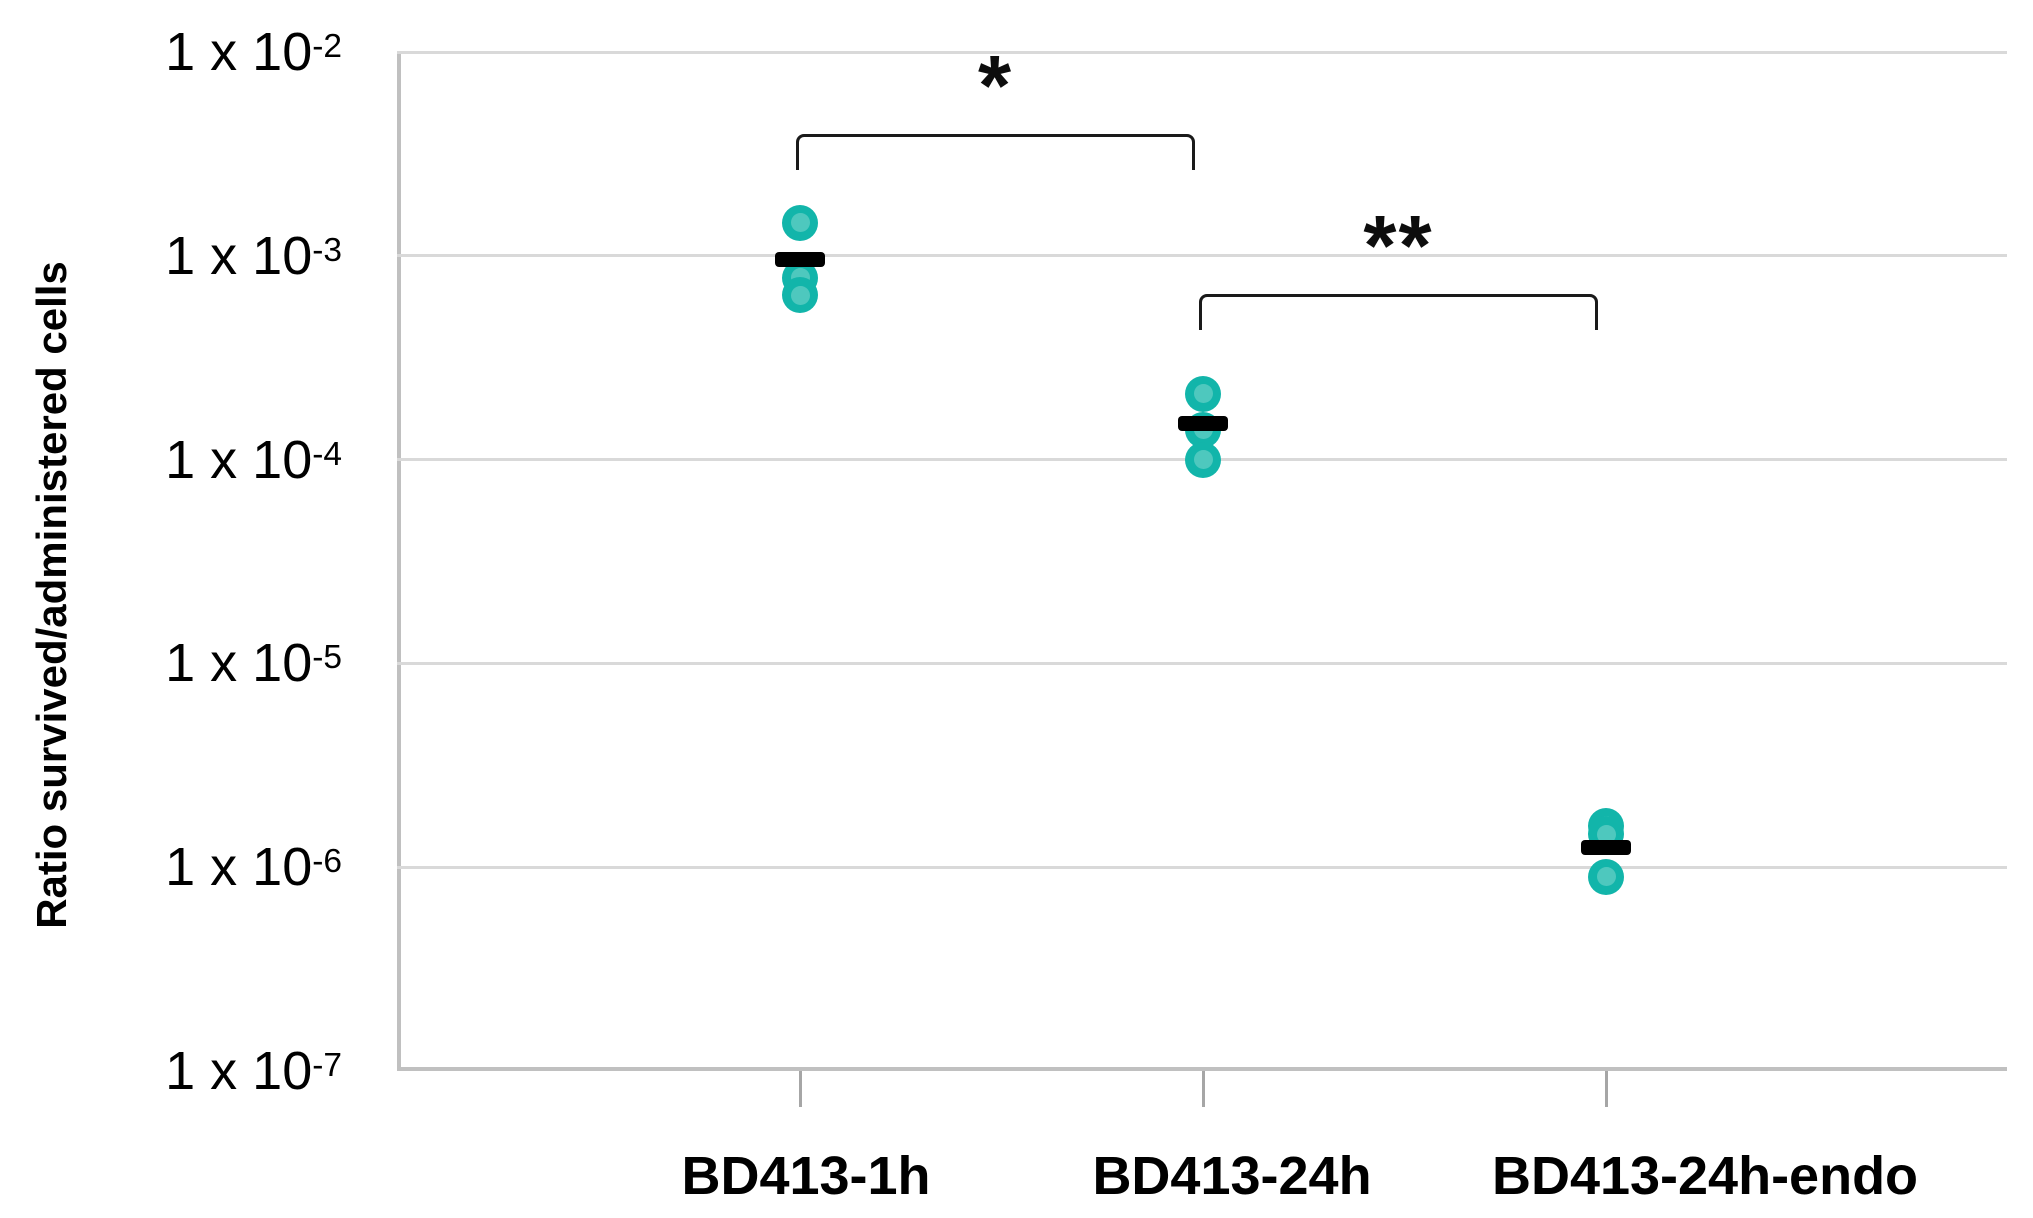 The image size is (2033, 1218). What do you see at coordinates (253, 663) in the screenshot?
I see `y-tick-label: 1 x 10 -5` at bounding box center [253, 663].